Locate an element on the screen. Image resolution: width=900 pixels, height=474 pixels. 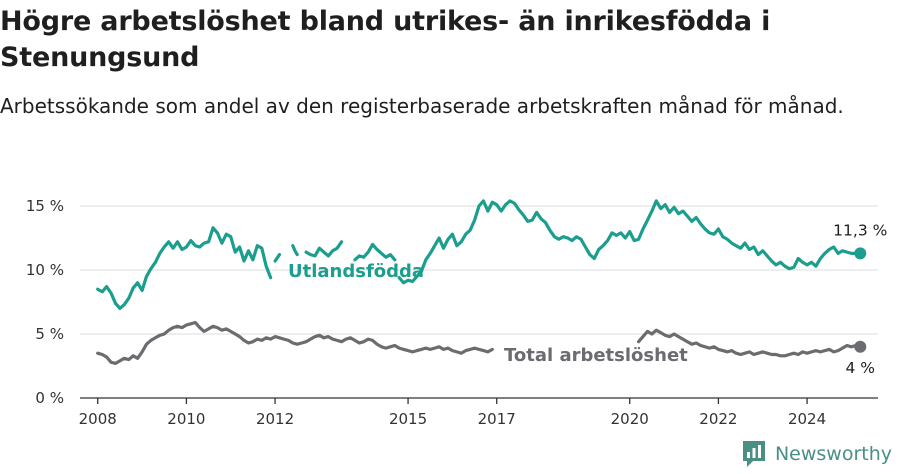
x-axis: 2008 2010 2012 2015 2017 2020 2022 2024 is located at coordinates (478, 412).